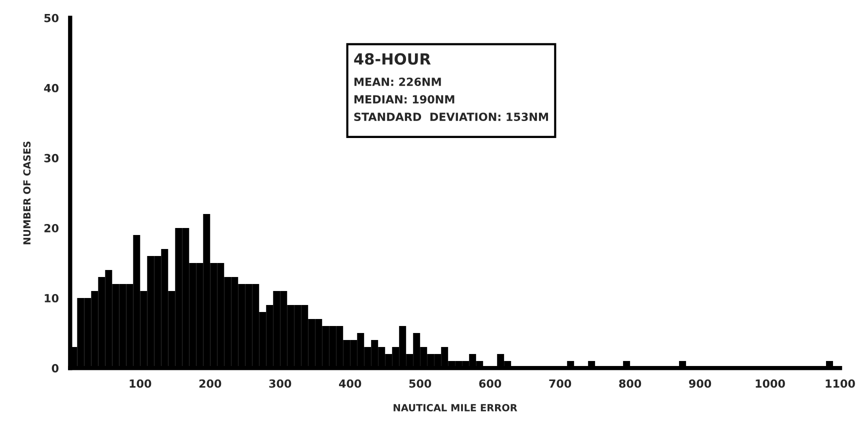  Describe the element at coordinates (51, 298) in the screenshot. I see `y-tick-label: 10` at that location.